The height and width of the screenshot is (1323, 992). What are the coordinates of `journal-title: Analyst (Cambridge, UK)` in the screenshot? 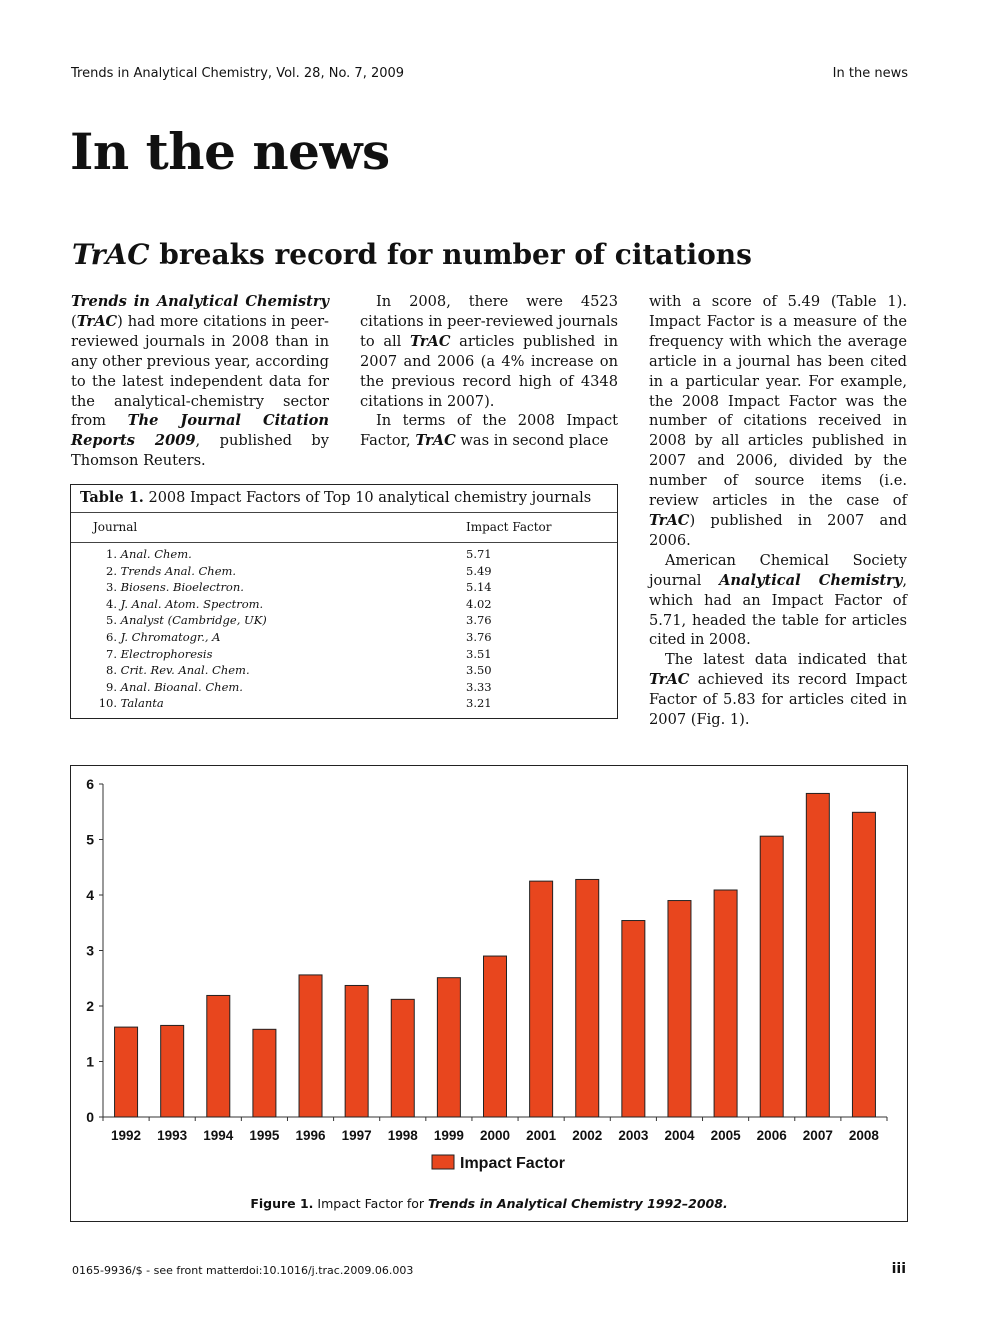 It's located at (192, 620).